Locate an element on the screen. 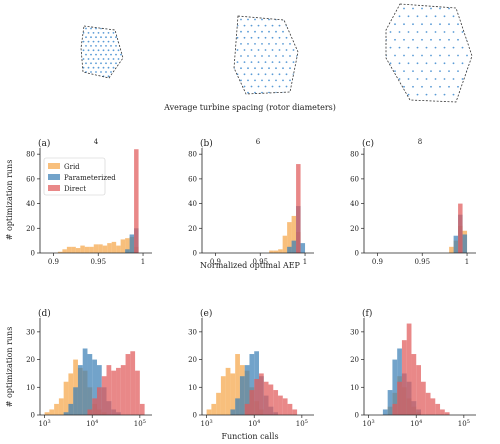 This screenshot has width=500, height=444. legend-swatch is located at coordinates (54, 166).